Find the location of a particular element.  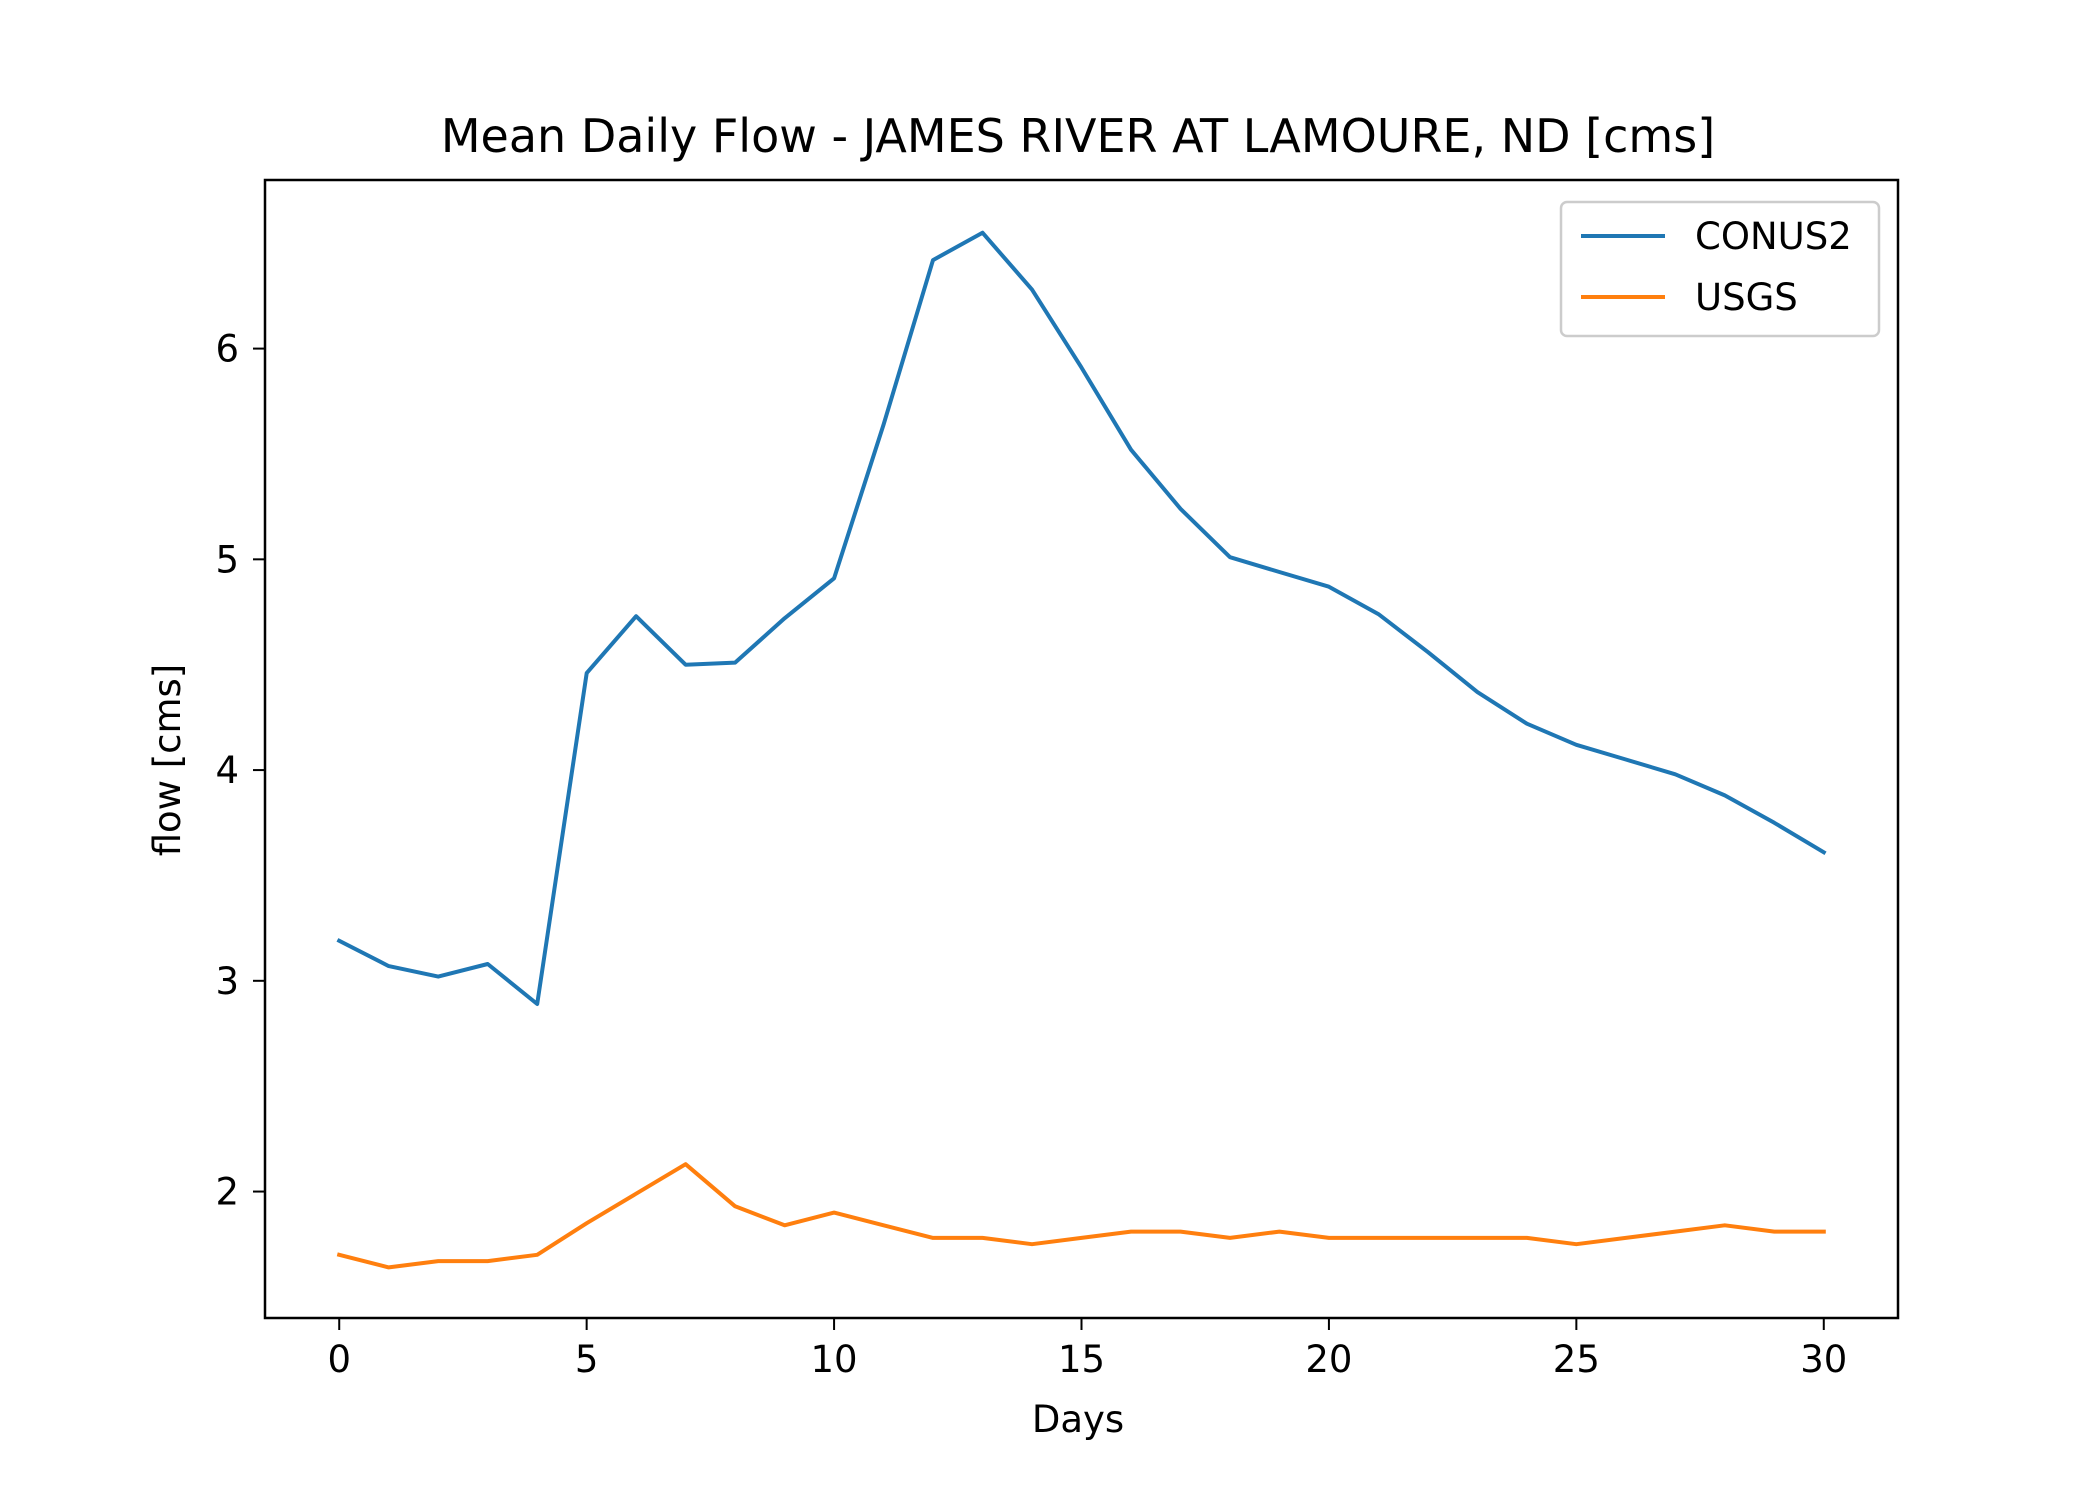

x-tick-label: 10 is located at coordinates (834, 1359).